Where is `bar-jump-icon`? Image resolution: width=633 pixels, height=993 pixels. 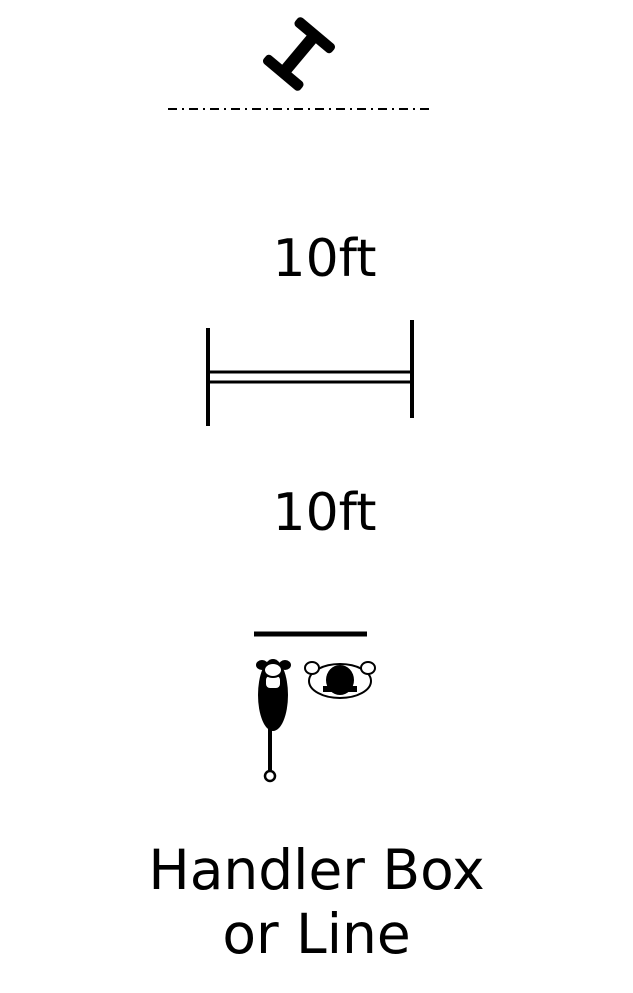 bar-jump-icon is located at coordinates (310, 373).